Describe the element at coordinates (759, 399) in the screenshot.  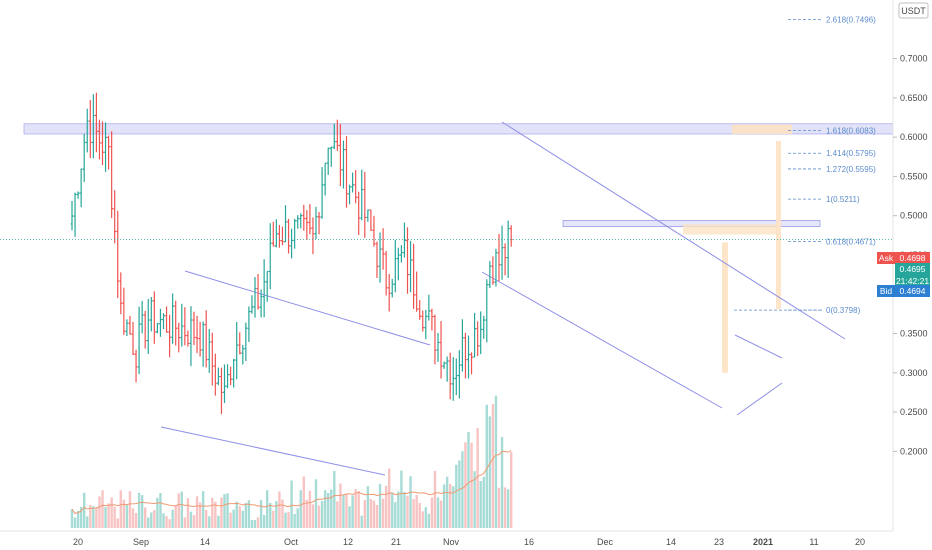
I see `trendline-wedge-bottom` at that location.